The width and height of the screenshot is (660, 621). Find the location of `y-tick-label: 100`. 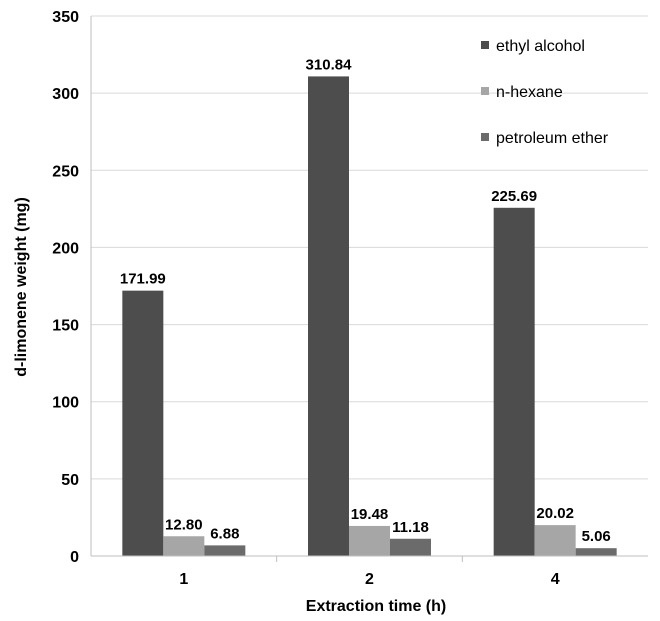

y-tick-label: 100 is located at coordinates (65, 403).